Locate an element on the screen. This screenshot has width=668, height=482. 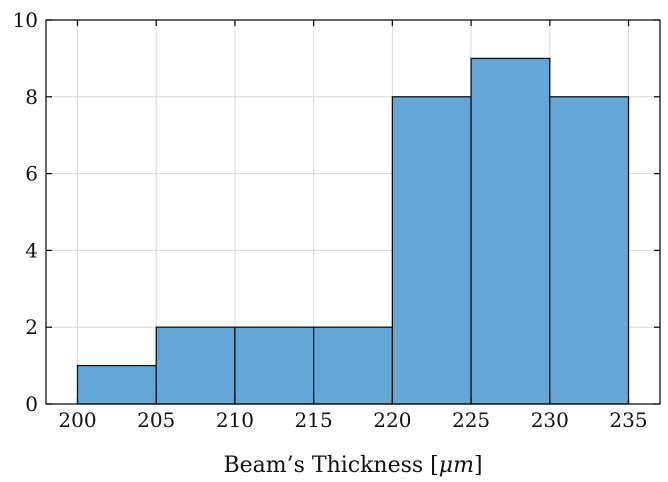
x-tick-label: 200 is located at coordinates (77, 420).